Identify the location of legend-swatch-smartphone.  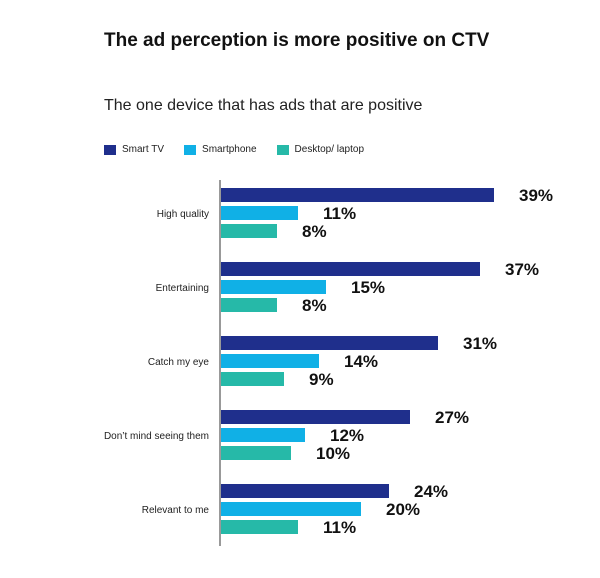
(190, 149).